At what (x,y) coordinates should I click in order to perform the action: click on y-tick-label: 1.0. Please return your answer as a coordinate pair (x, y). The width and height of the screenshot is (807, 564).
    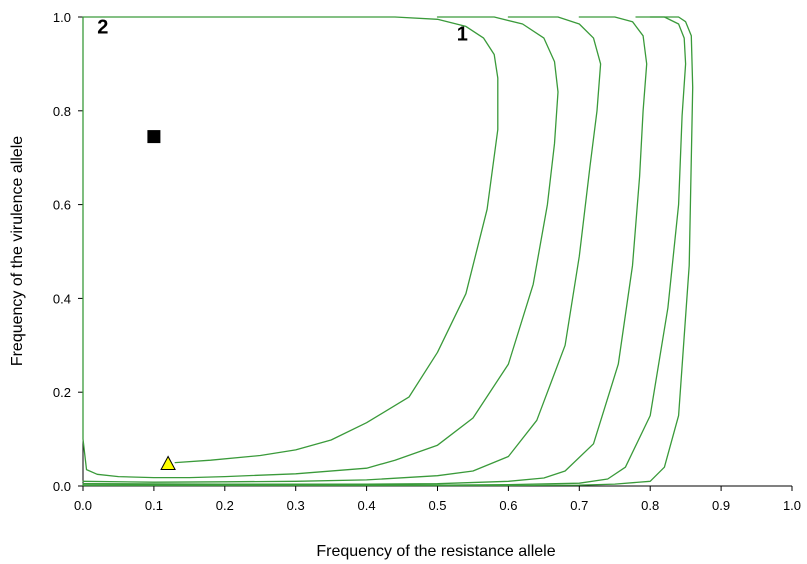
    Looking at the image, I should click on (62, 17).